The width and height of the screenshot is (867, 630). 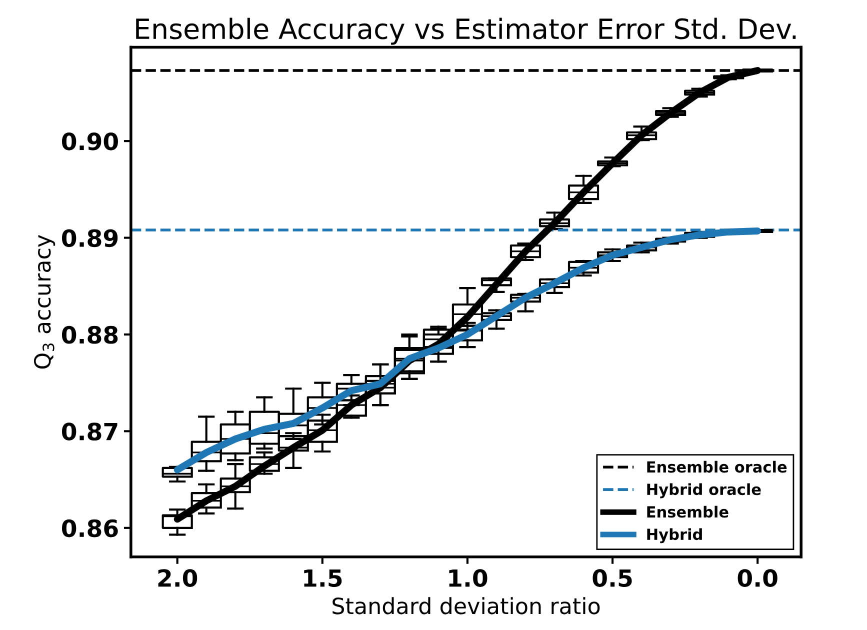 I want to click on x-tick-label: 0.5, so click(x=612, y=578).